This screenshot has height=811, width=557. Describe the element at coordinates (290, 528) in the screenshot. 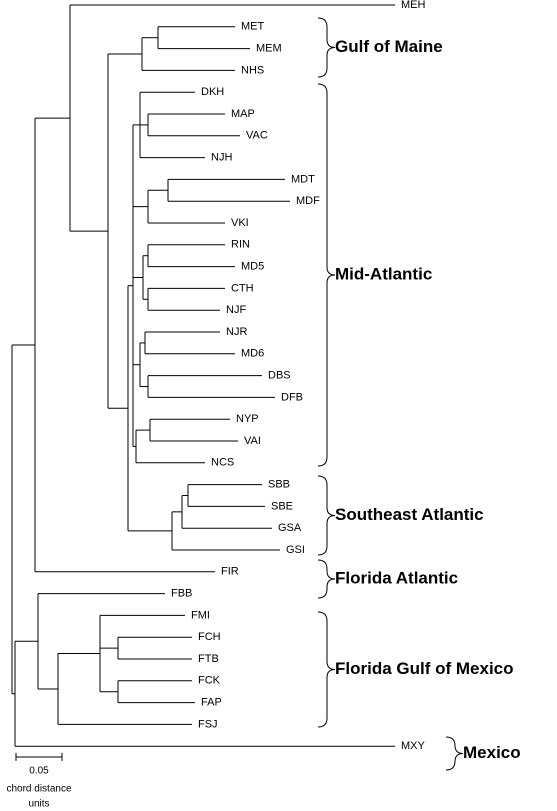

I see `leaf-label: GSA` at that location.